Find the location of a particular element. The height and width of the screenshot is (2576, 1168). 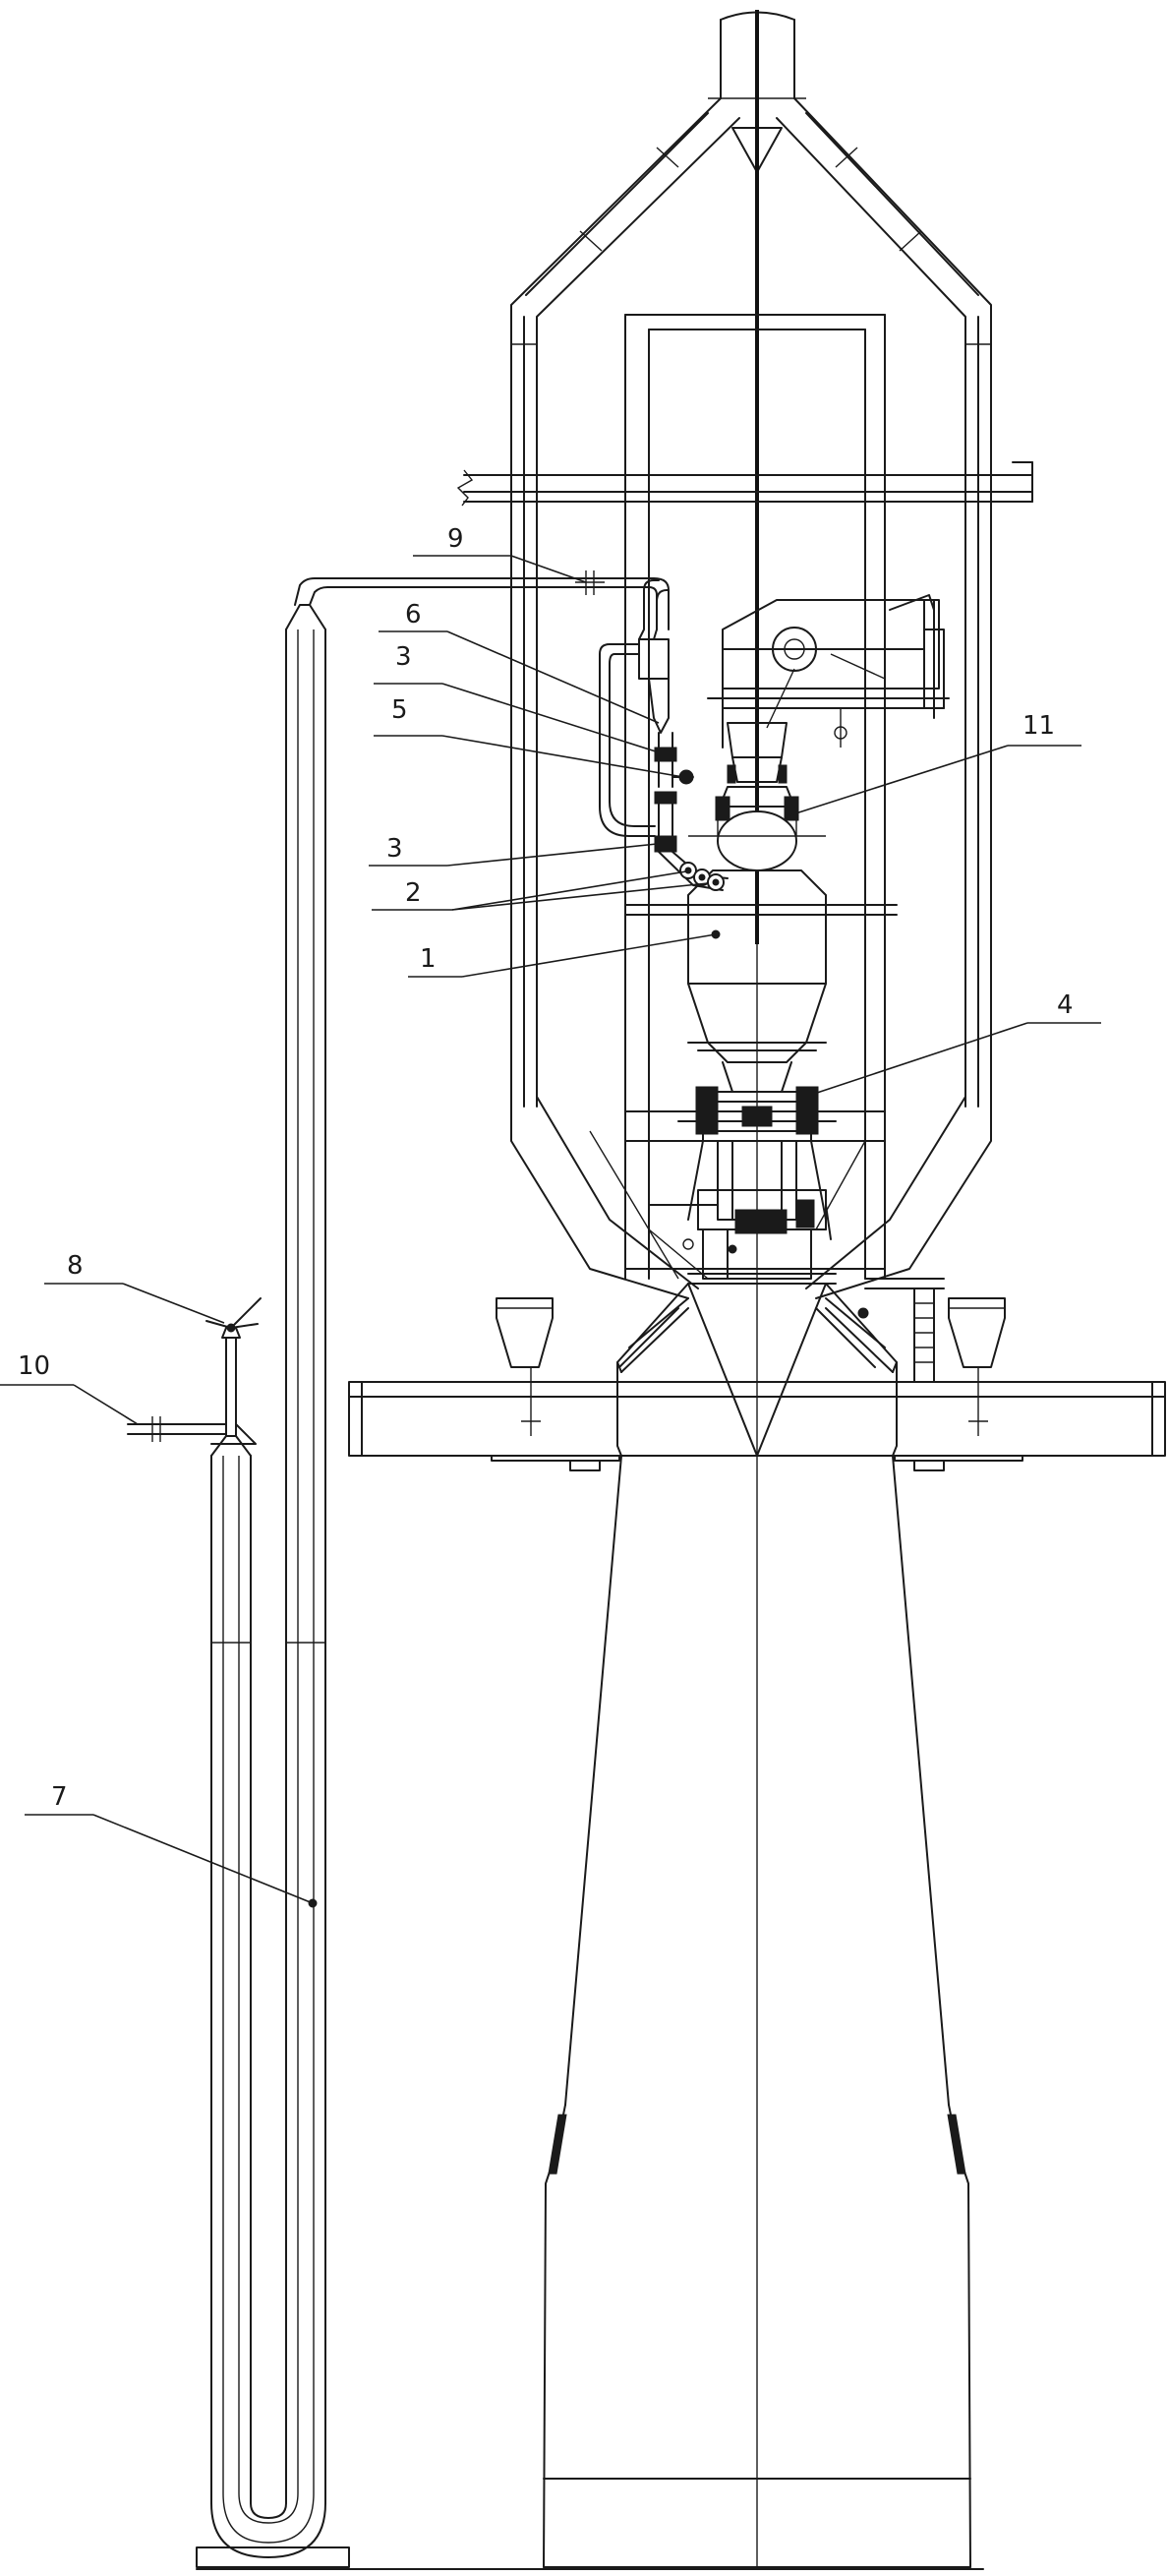

platform-beam is located at coordinates (745, 484).